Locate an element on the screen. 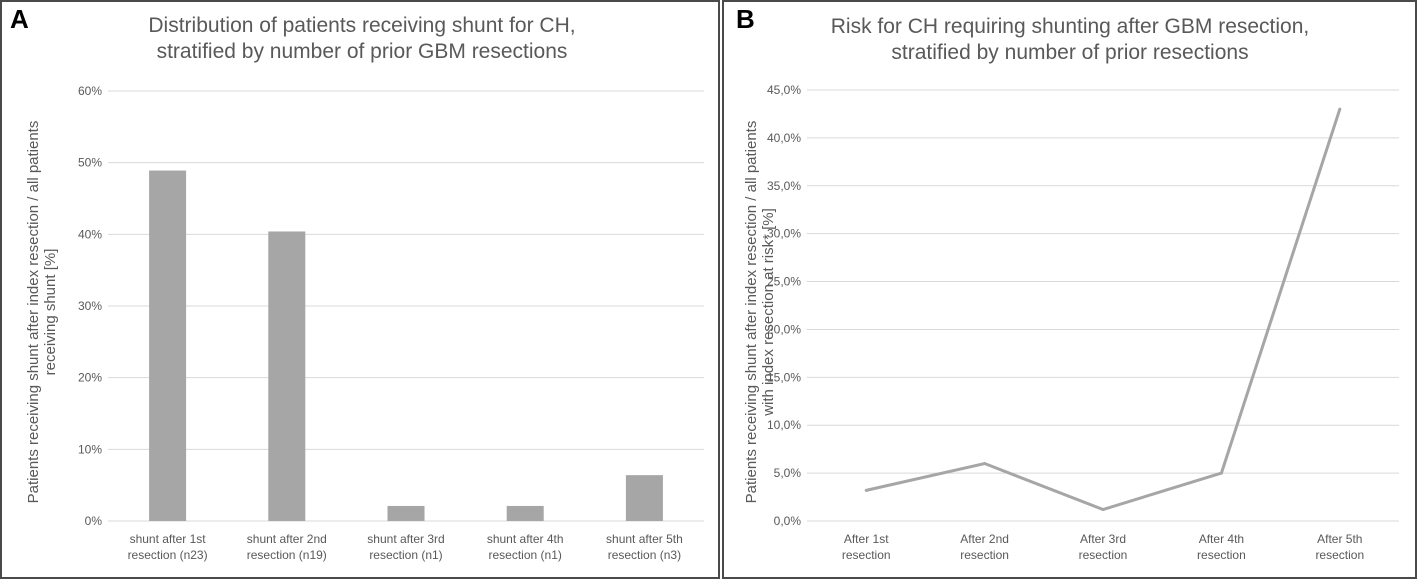 This screenshot has height=579, width=1417. x-tick-label: resection (n19) is located at coordinates (287, 555).